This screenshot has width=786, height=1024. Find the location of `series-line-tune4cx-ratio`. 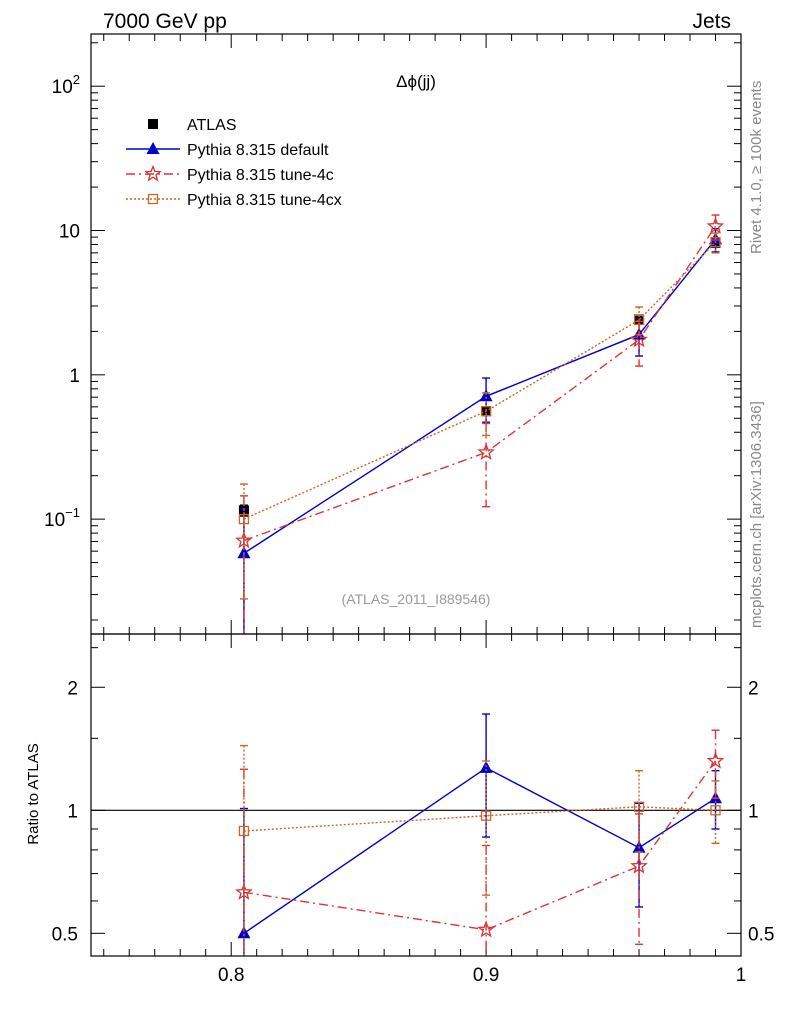

series-line-tune4cx-ratio is located at coordinates (479, 819).